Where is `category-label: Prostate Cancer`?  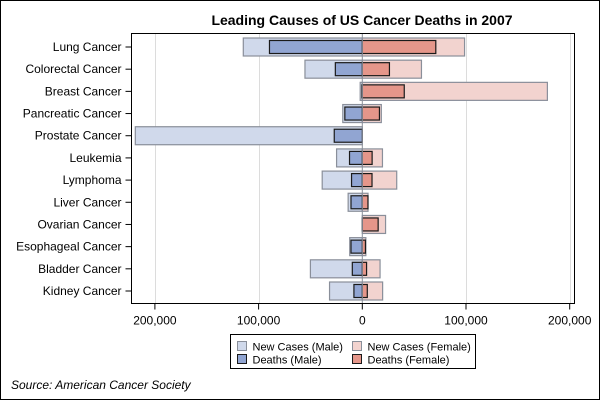
category-label: Prostate Cancer is located at coordinates (78, 136).